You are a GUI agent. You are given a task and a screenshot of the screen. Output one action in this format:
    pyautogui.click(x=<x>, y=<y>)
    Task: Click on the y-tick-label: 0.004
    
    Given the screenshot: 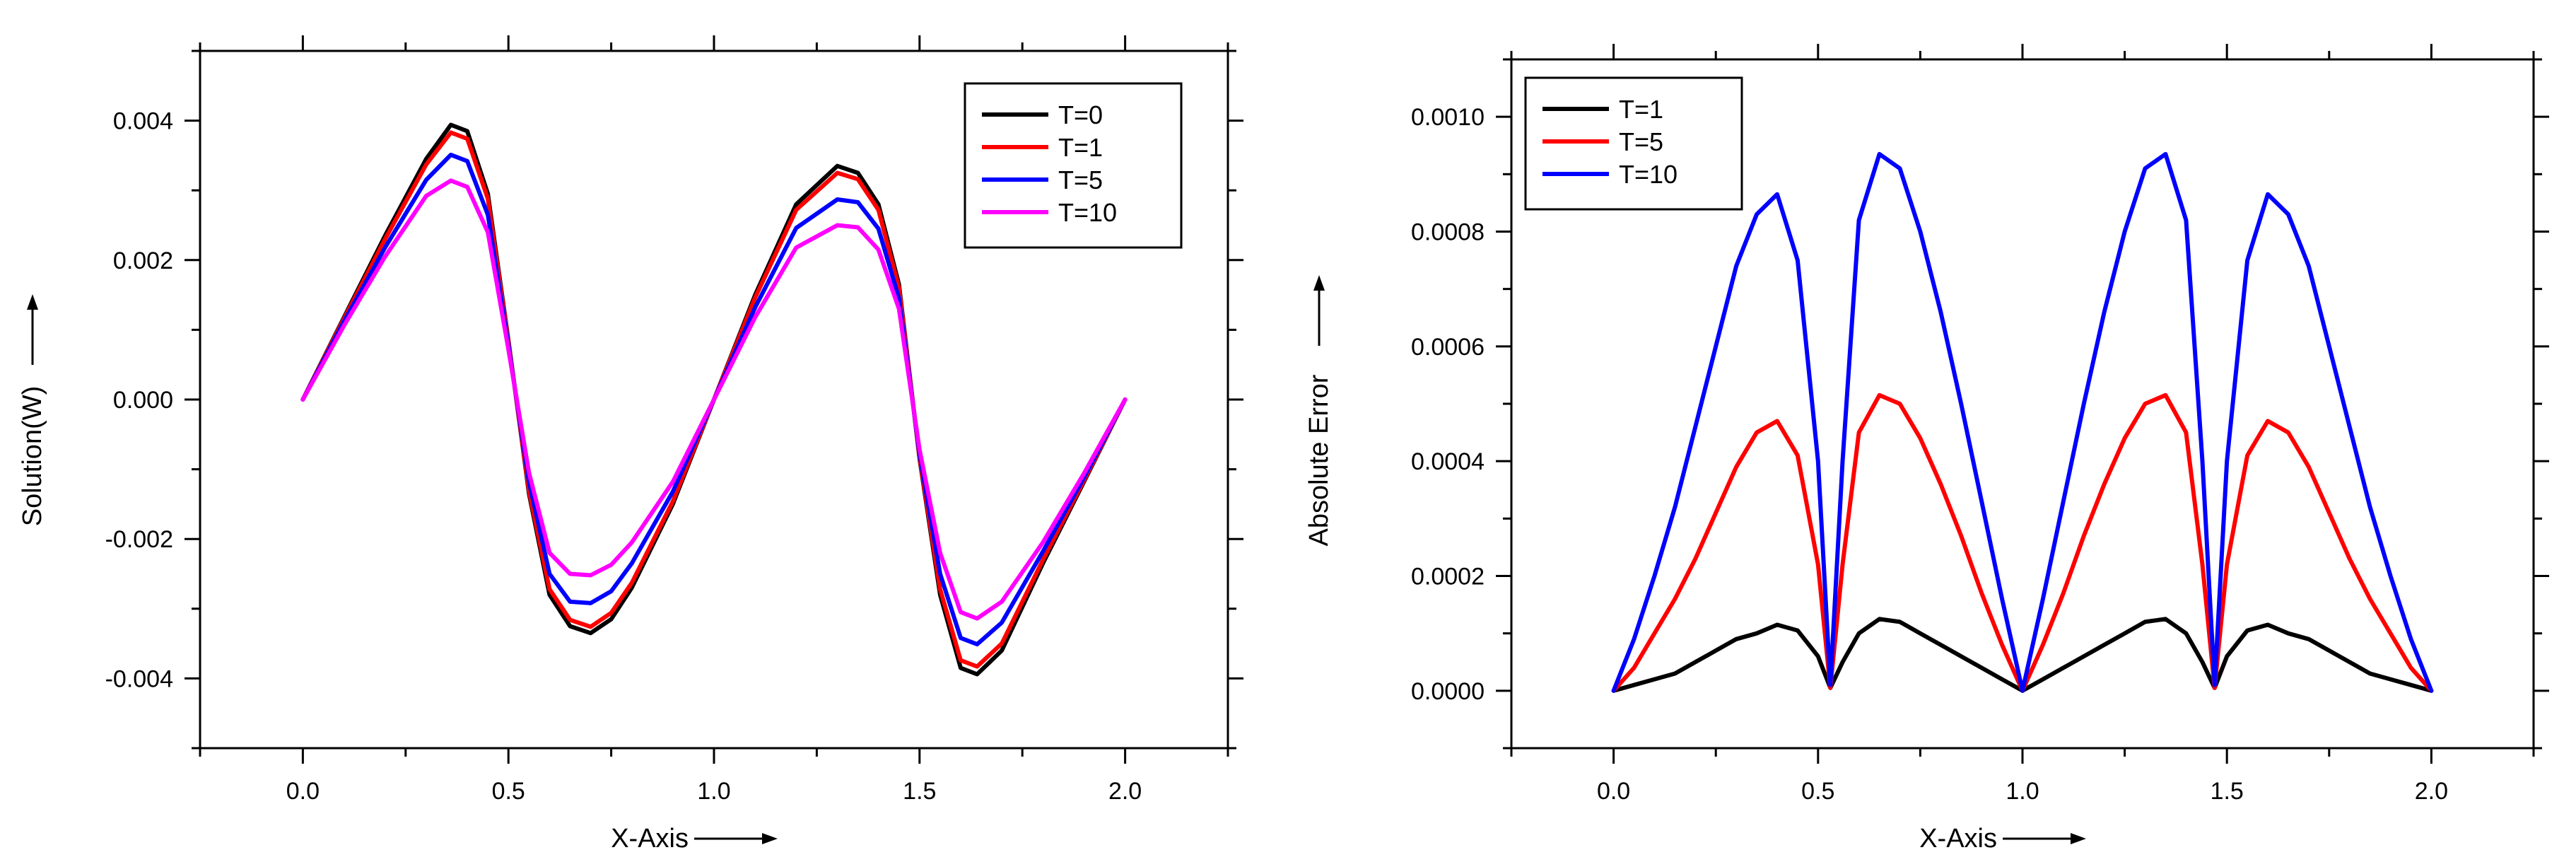 What is the action you would take?
    pyautogui.click(x=143, y=121)
    